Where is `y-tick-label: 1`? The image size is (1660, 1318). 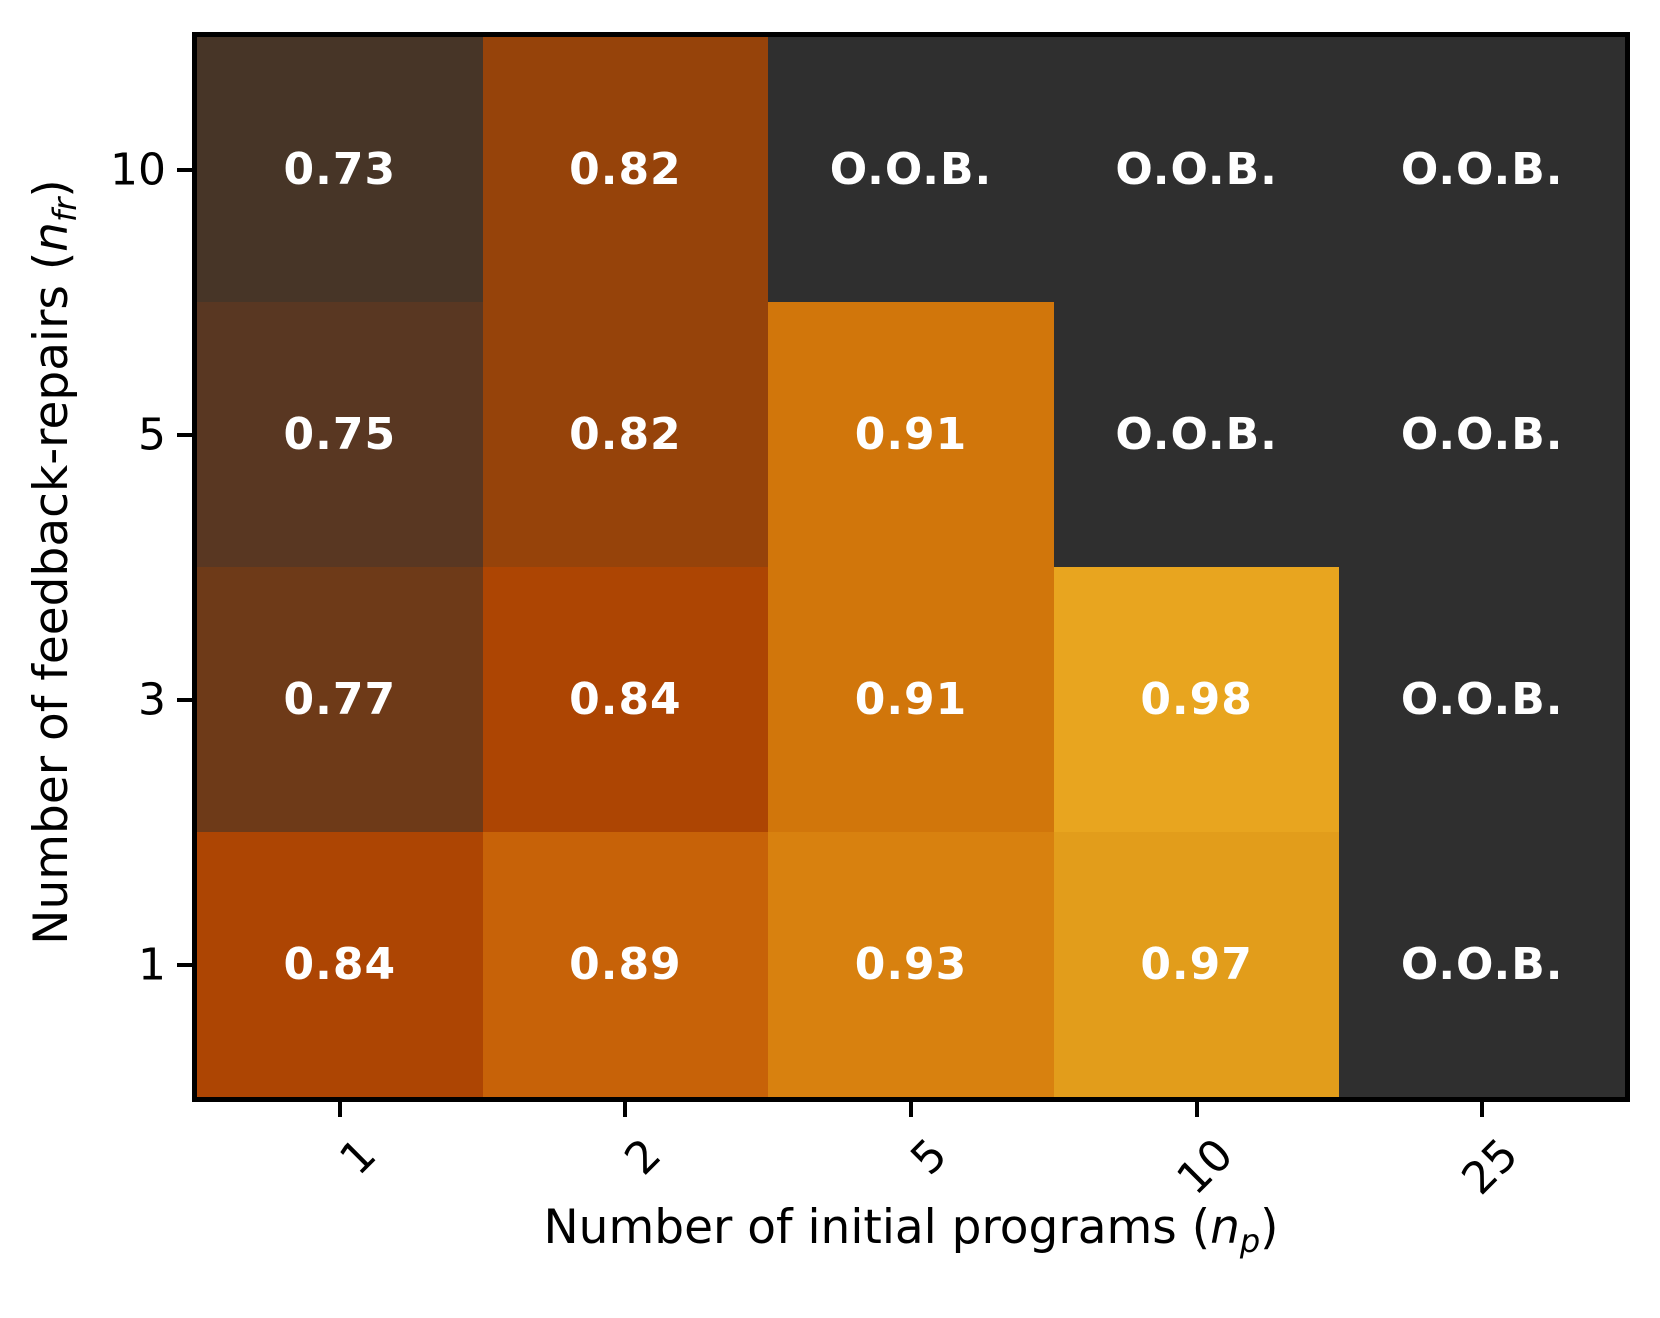
y-tick-label: 1 is located at coordinates (152, 964).